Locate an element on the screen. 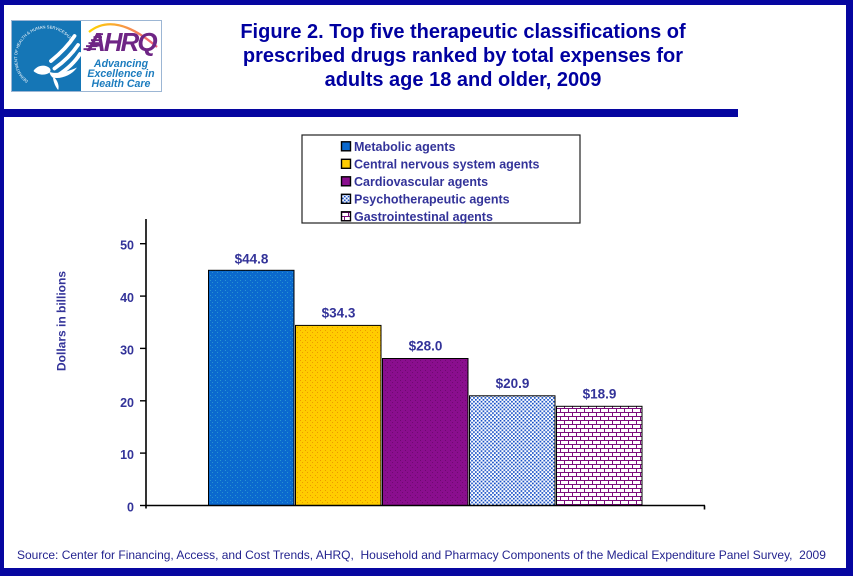  svg-text: 20 is located at coordinates (127, 403).